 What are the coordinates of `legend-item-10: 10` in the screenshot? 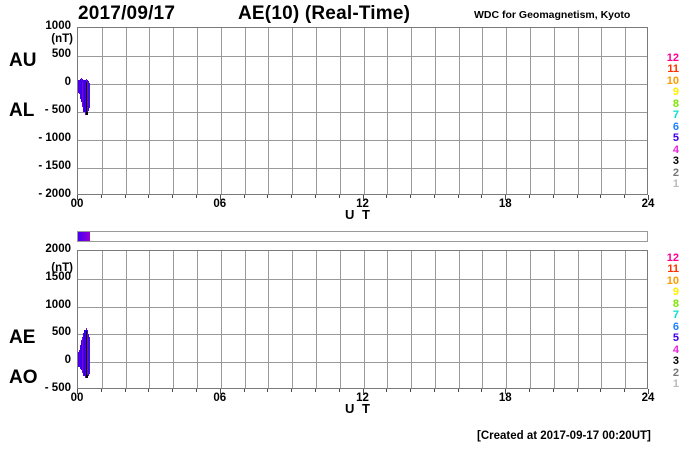 It's located at (672, 80).